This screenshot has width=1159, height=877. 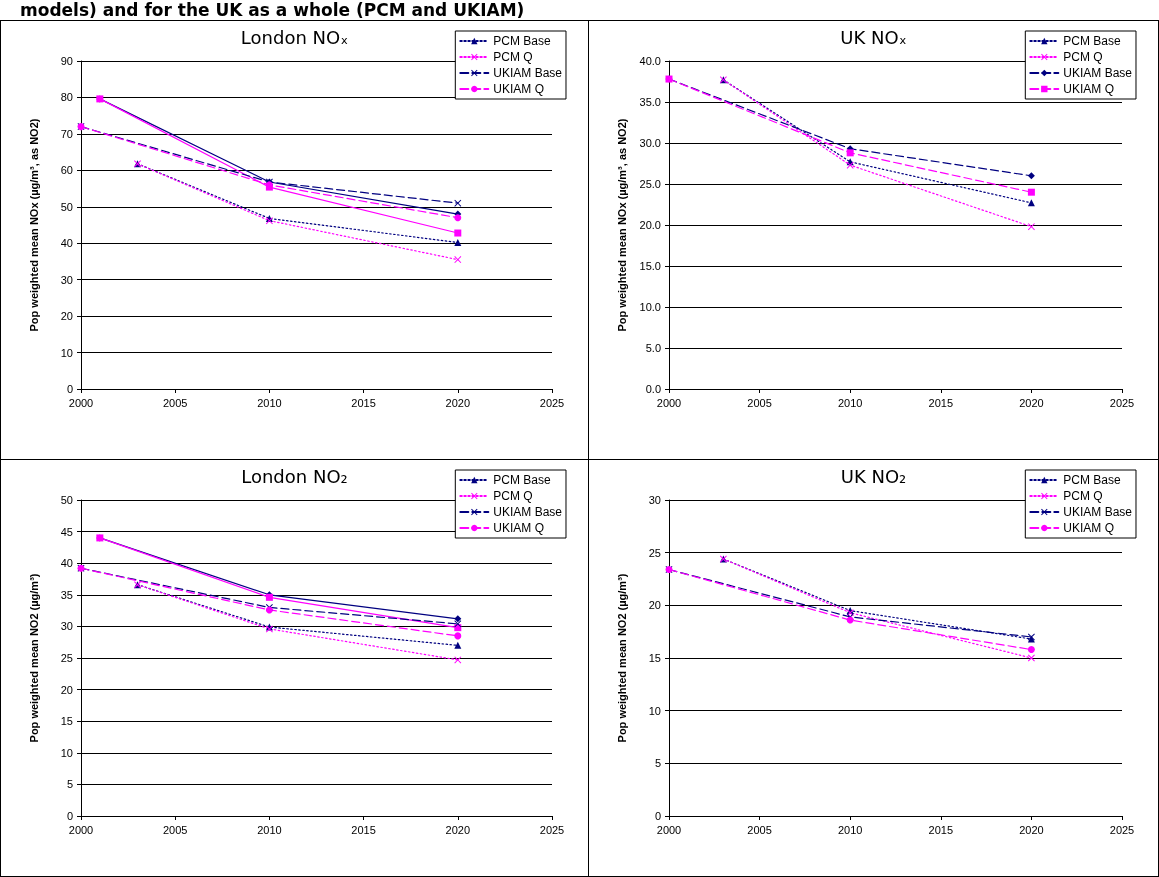 I want to click on y-tick-label: 30.0, so click(x=650, y=143).